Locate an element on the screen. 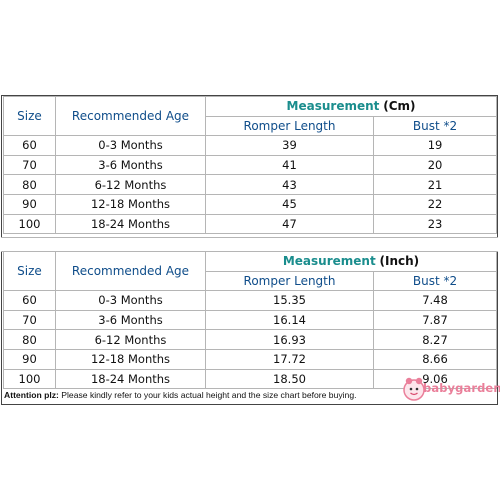  bust-cell: 7.87 is located at coordinates (435, 320).